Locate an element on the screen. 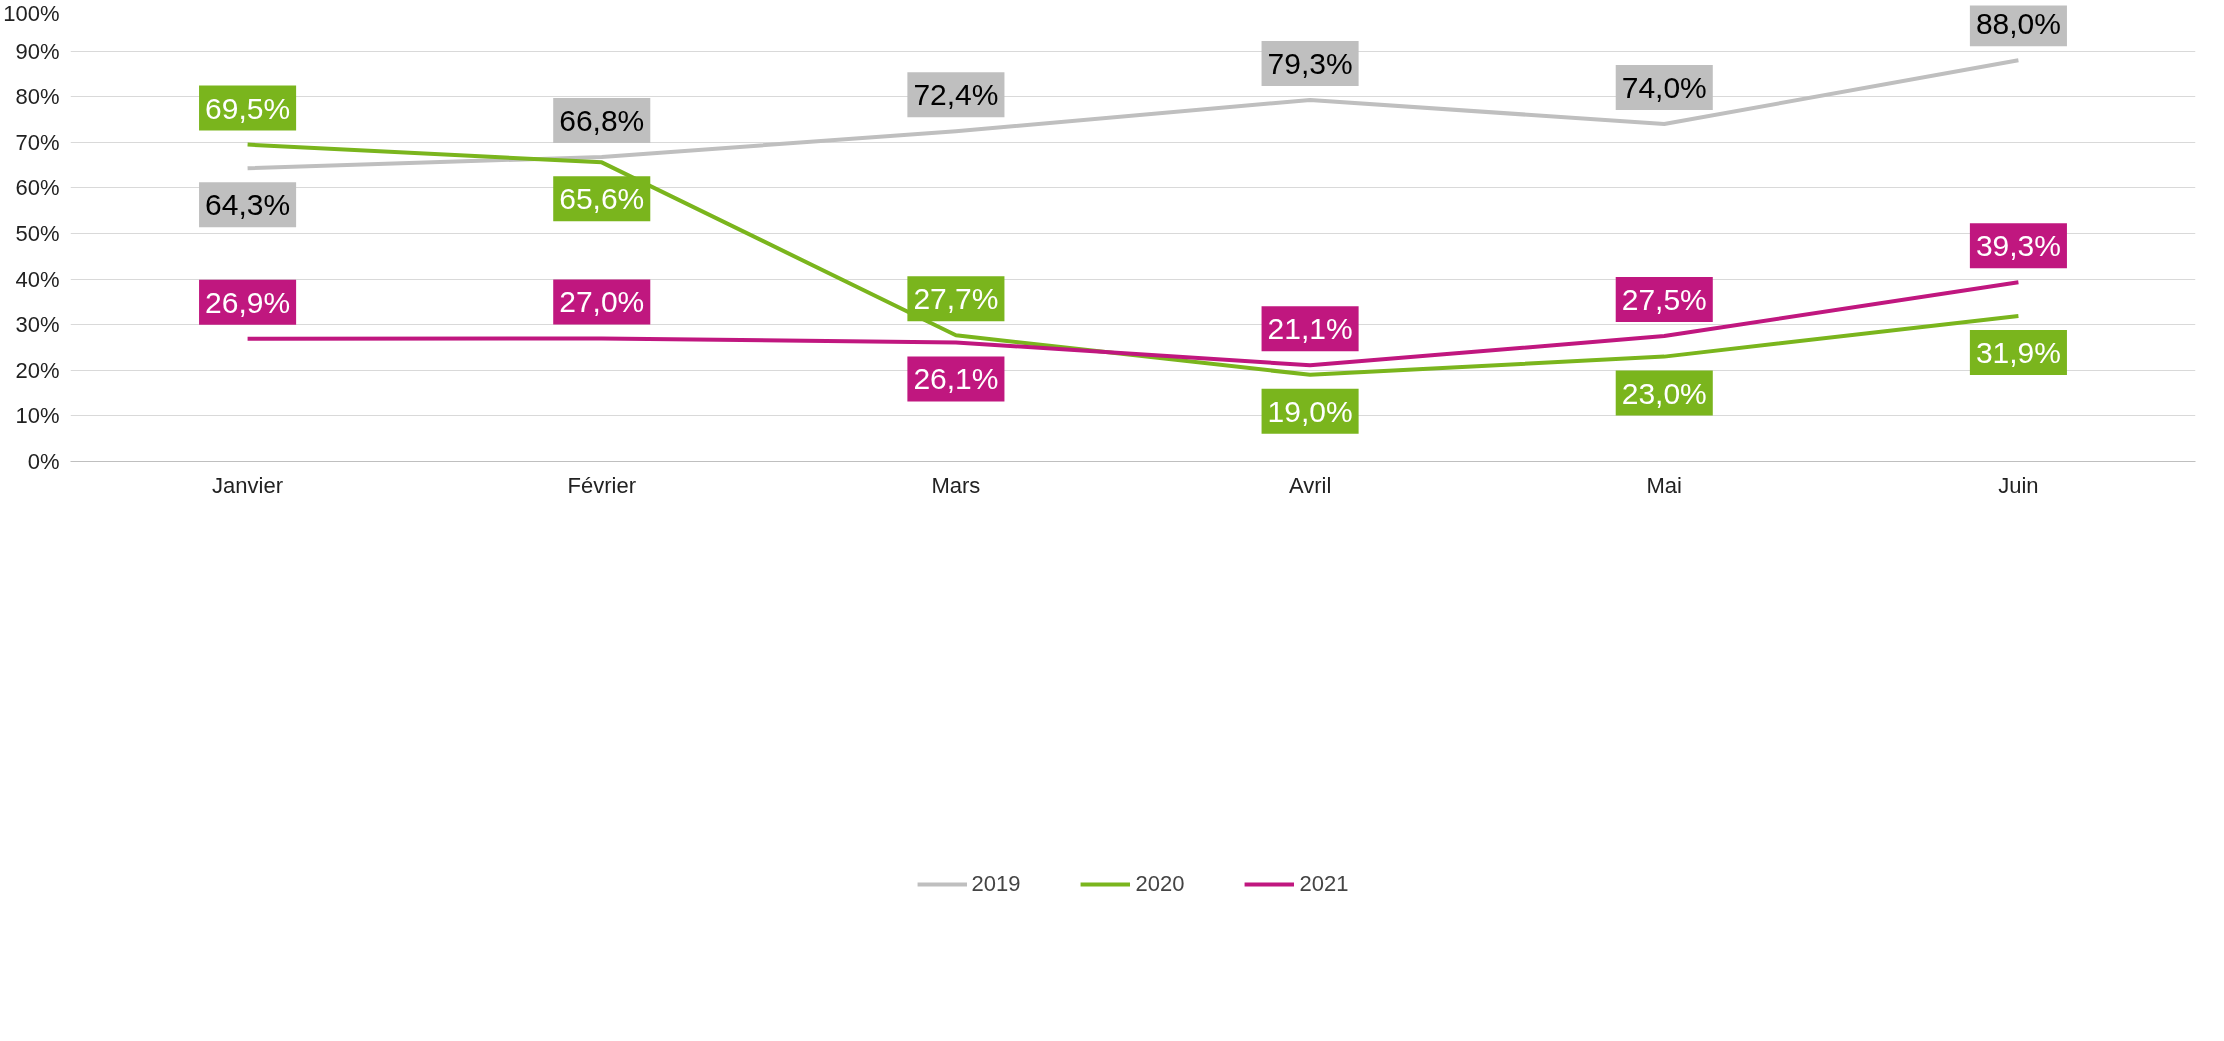  x-tick-label: Juin is located at coordinates (2018, 485).